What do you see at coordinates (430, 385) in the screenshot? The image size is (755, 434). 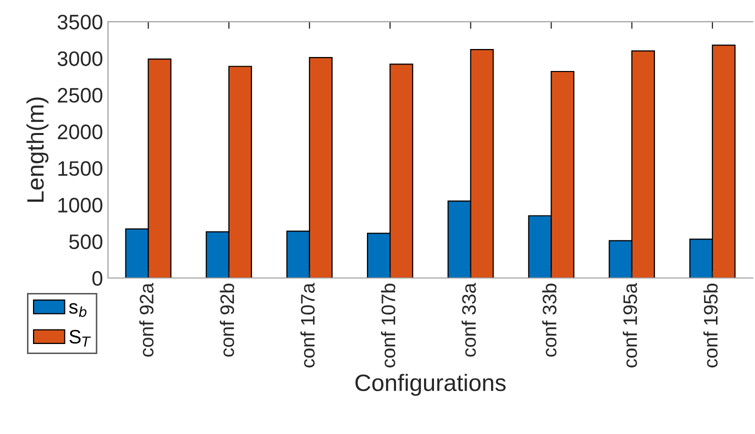 I see `x-axis-title: Configurations` at bounding box center [430, 385].